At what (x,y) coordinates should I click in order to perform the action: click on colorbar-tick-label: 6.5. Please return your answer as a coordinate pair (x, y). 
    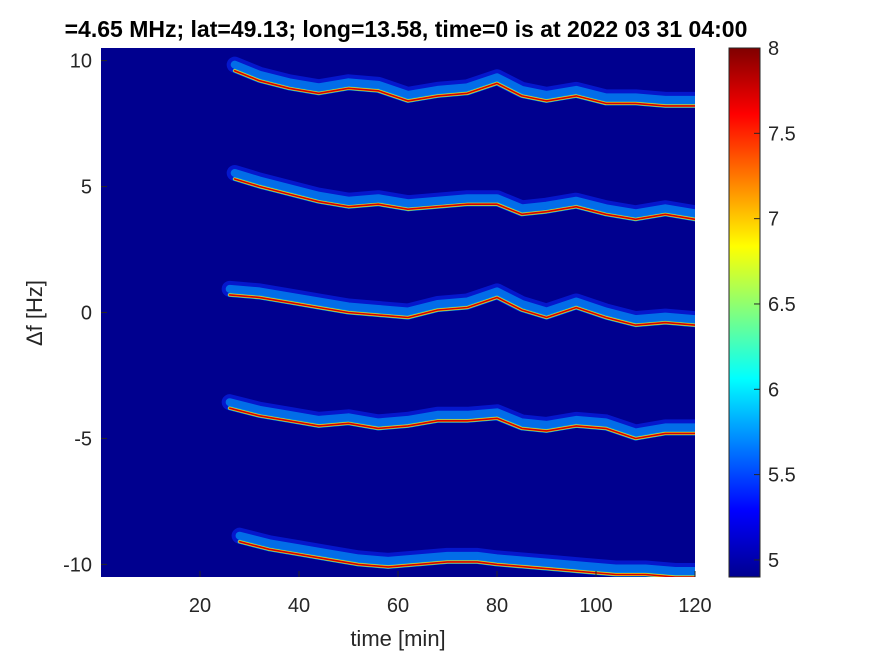
    Looking at the image, I should click on (782, 305).